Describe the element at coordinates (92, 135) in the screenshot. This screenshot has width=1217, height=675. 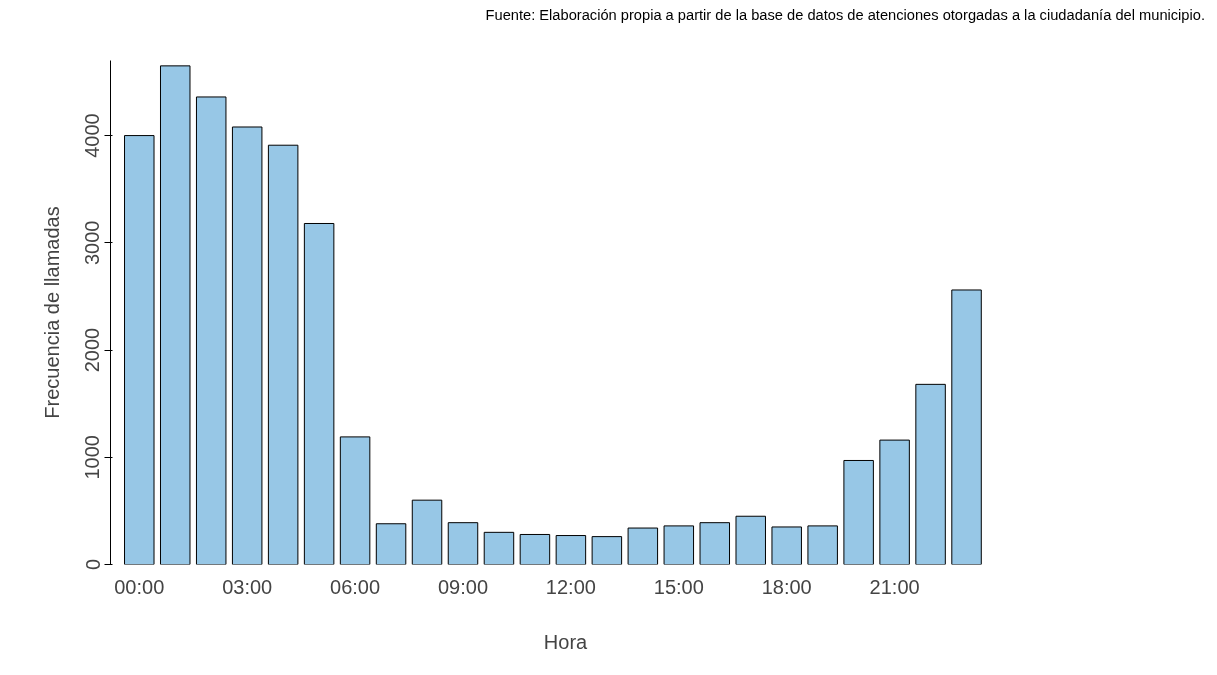
I see `y-tick-label: 4000` at that location.